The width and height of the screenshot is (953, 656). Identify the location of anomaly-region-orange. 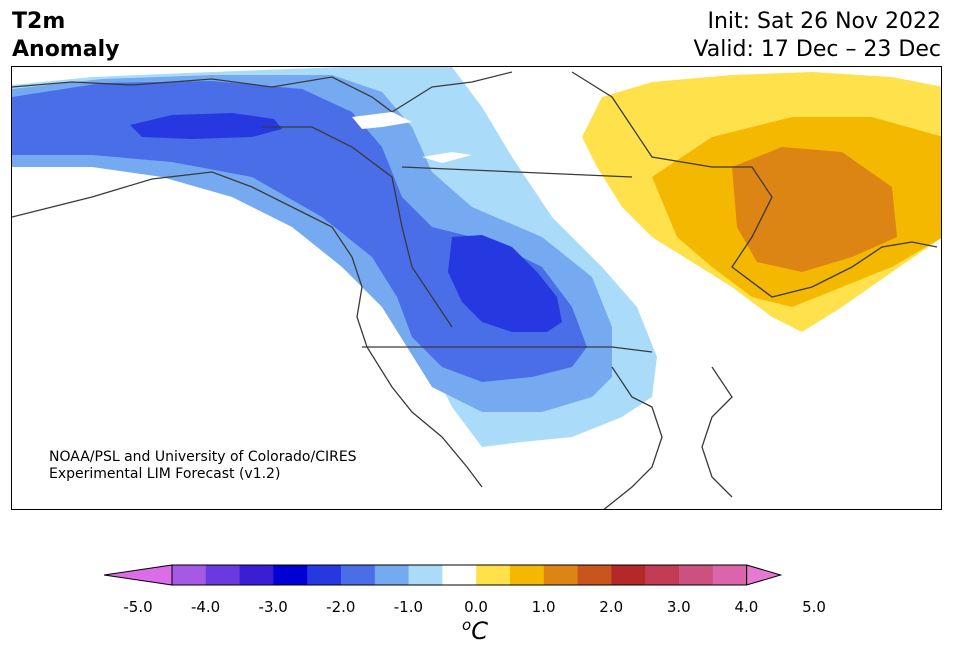
(814, 209).